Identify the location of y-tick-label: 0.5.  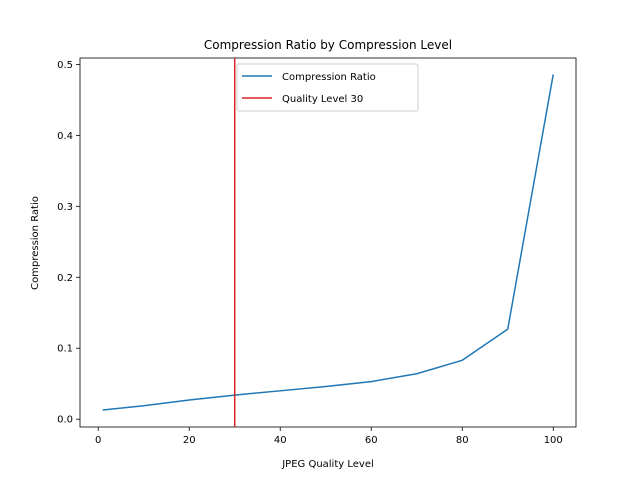
(65, 65).